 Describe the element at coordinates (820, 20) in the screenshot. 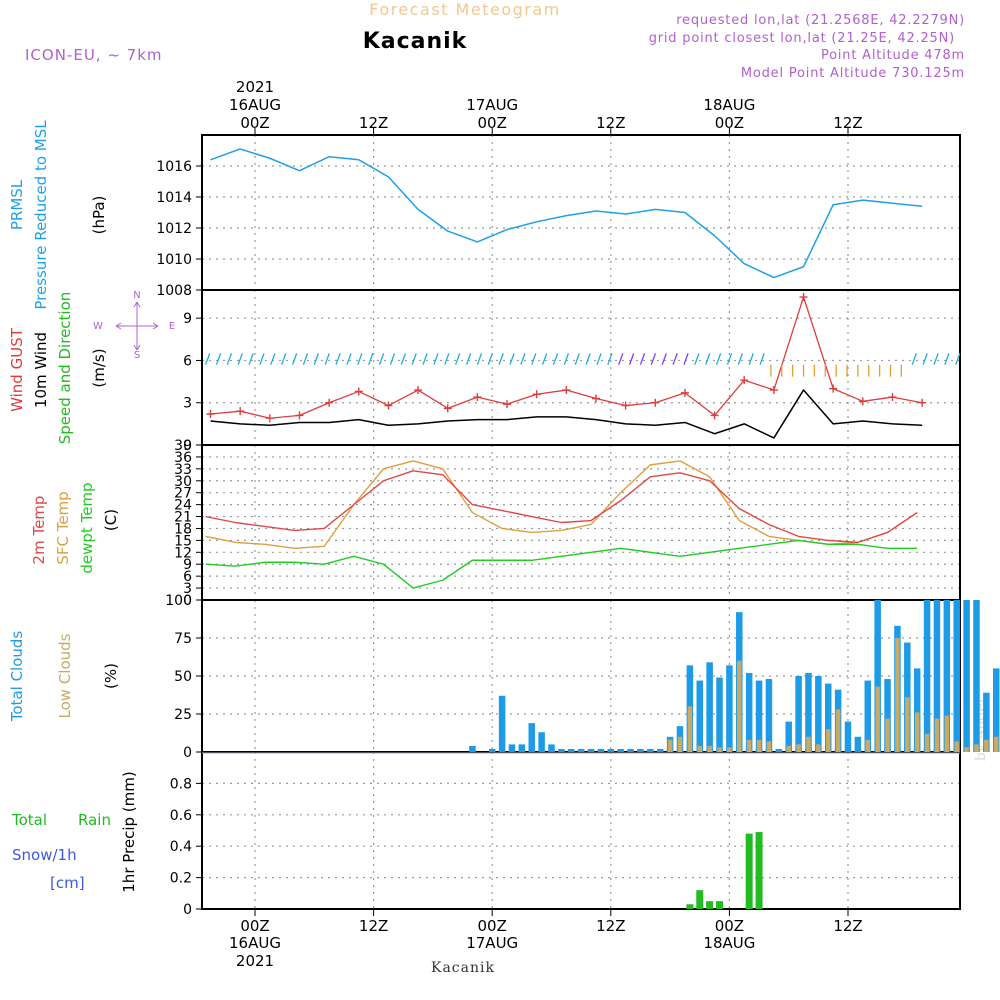

I see `requested-coords: requested lon,lat (21.2568E, 42.2279N)` at that location.